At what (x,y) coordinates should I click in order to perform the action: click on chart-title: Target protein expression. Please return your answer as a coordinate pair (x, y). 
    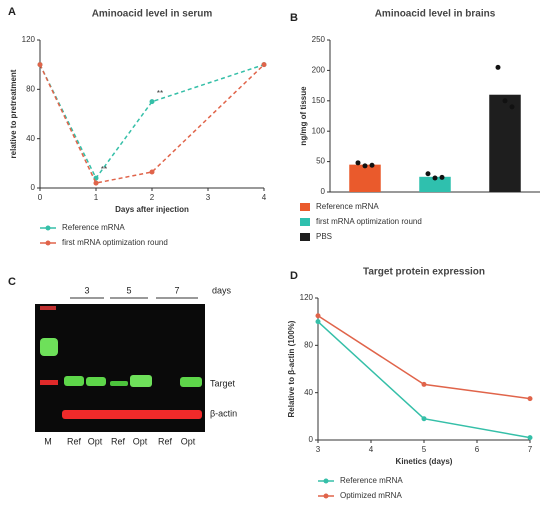
    Looking at the image, I should click on (424, 272).